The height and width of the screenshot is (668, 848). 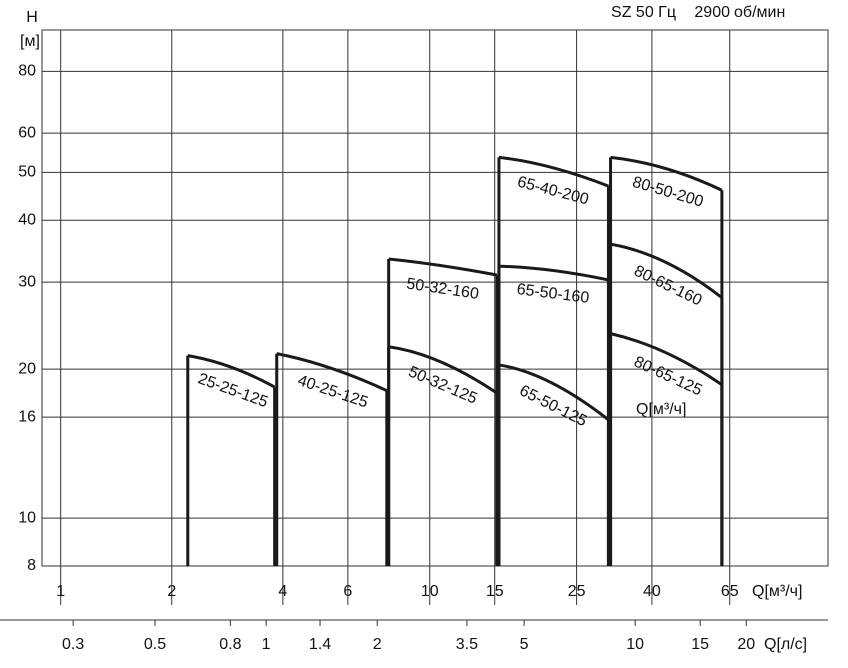 I want to click on x2-tick-label: 5, so click(x=524, y=644).